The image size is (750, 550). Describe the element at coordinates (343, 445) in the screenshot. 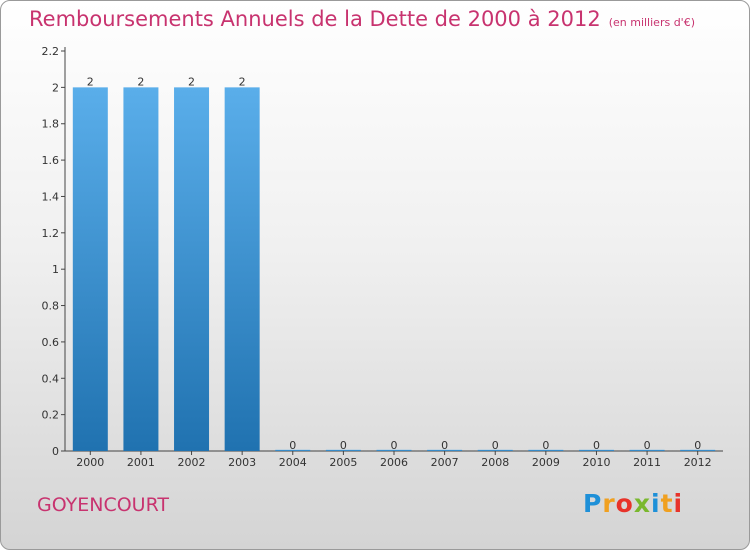

I see `data-label-2005: 0` at that location.